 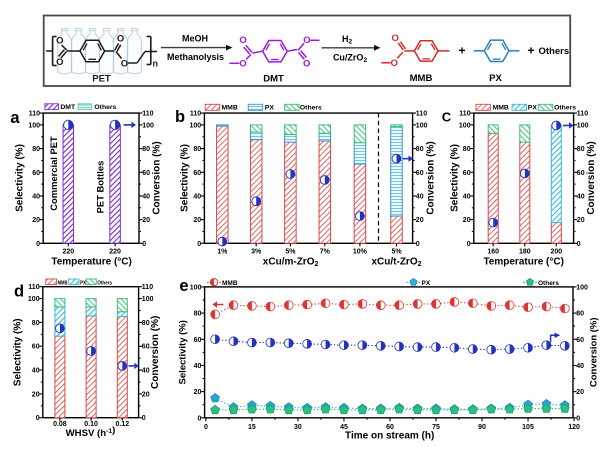 I want to click on svg-text: 5%, so click(x=290, y=251).